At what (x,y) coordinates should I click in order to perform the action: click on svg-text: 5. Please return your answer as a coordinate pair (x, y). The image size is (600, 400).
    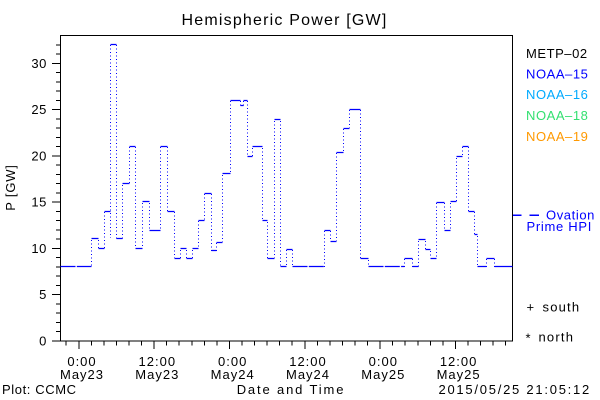
    Looking at the image, I should click on (43, 294).